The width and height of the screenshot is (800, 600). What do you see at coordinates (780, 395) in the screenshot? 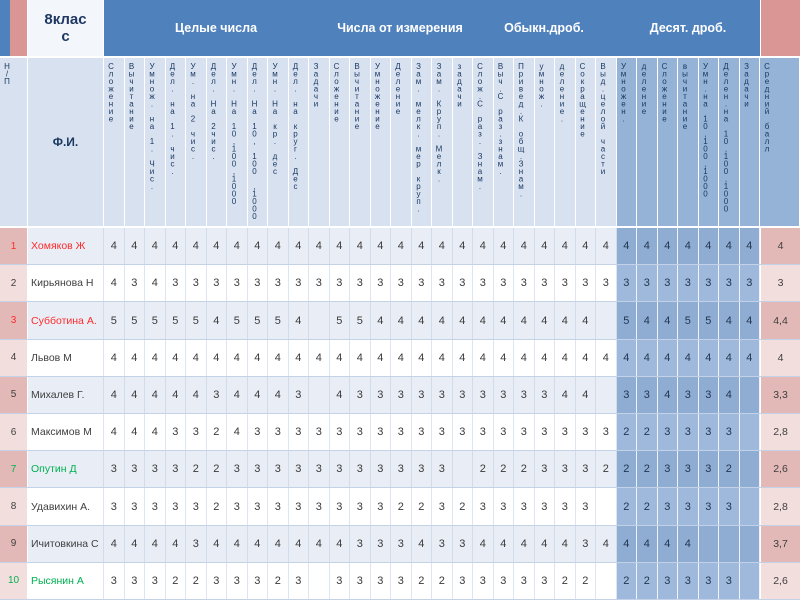
I see `average-cell: 3,3` at bounding box center [780, 395].